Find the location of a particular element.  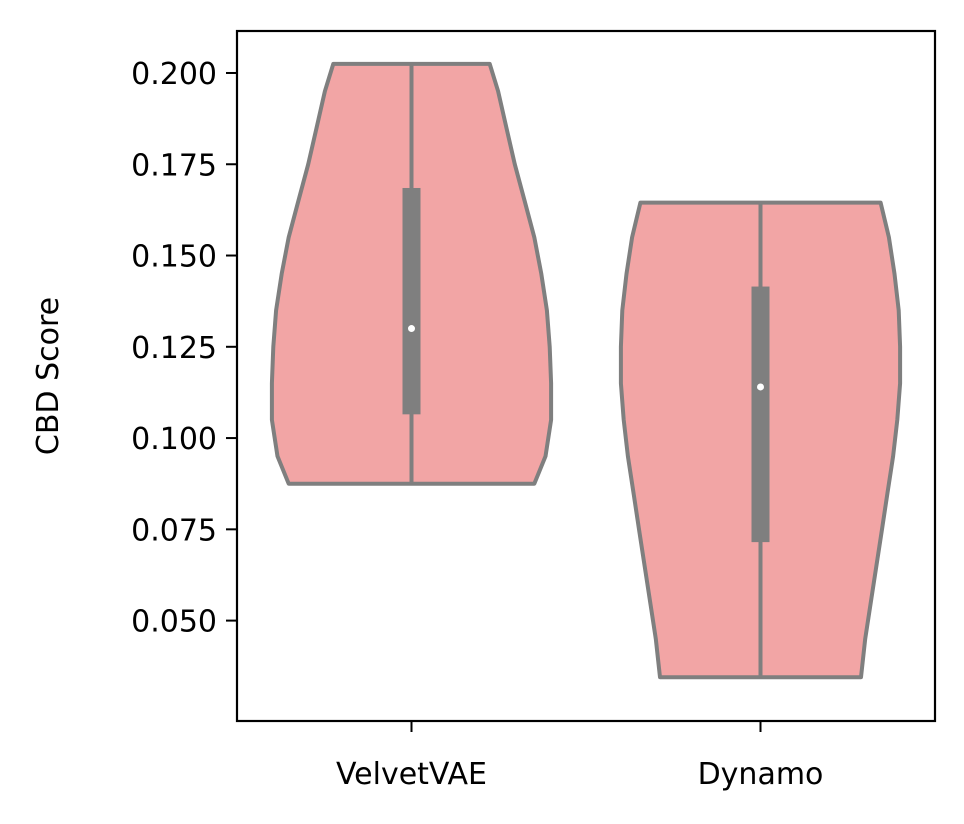

y-tick-label: 0.125 is located at coordinates (174, 348).